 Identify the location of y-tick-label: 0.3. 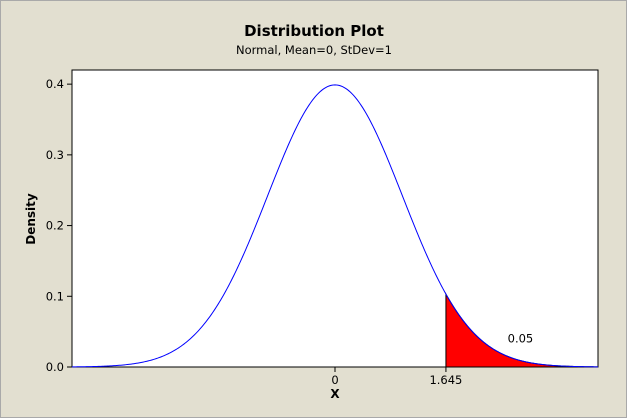
(55, 155).